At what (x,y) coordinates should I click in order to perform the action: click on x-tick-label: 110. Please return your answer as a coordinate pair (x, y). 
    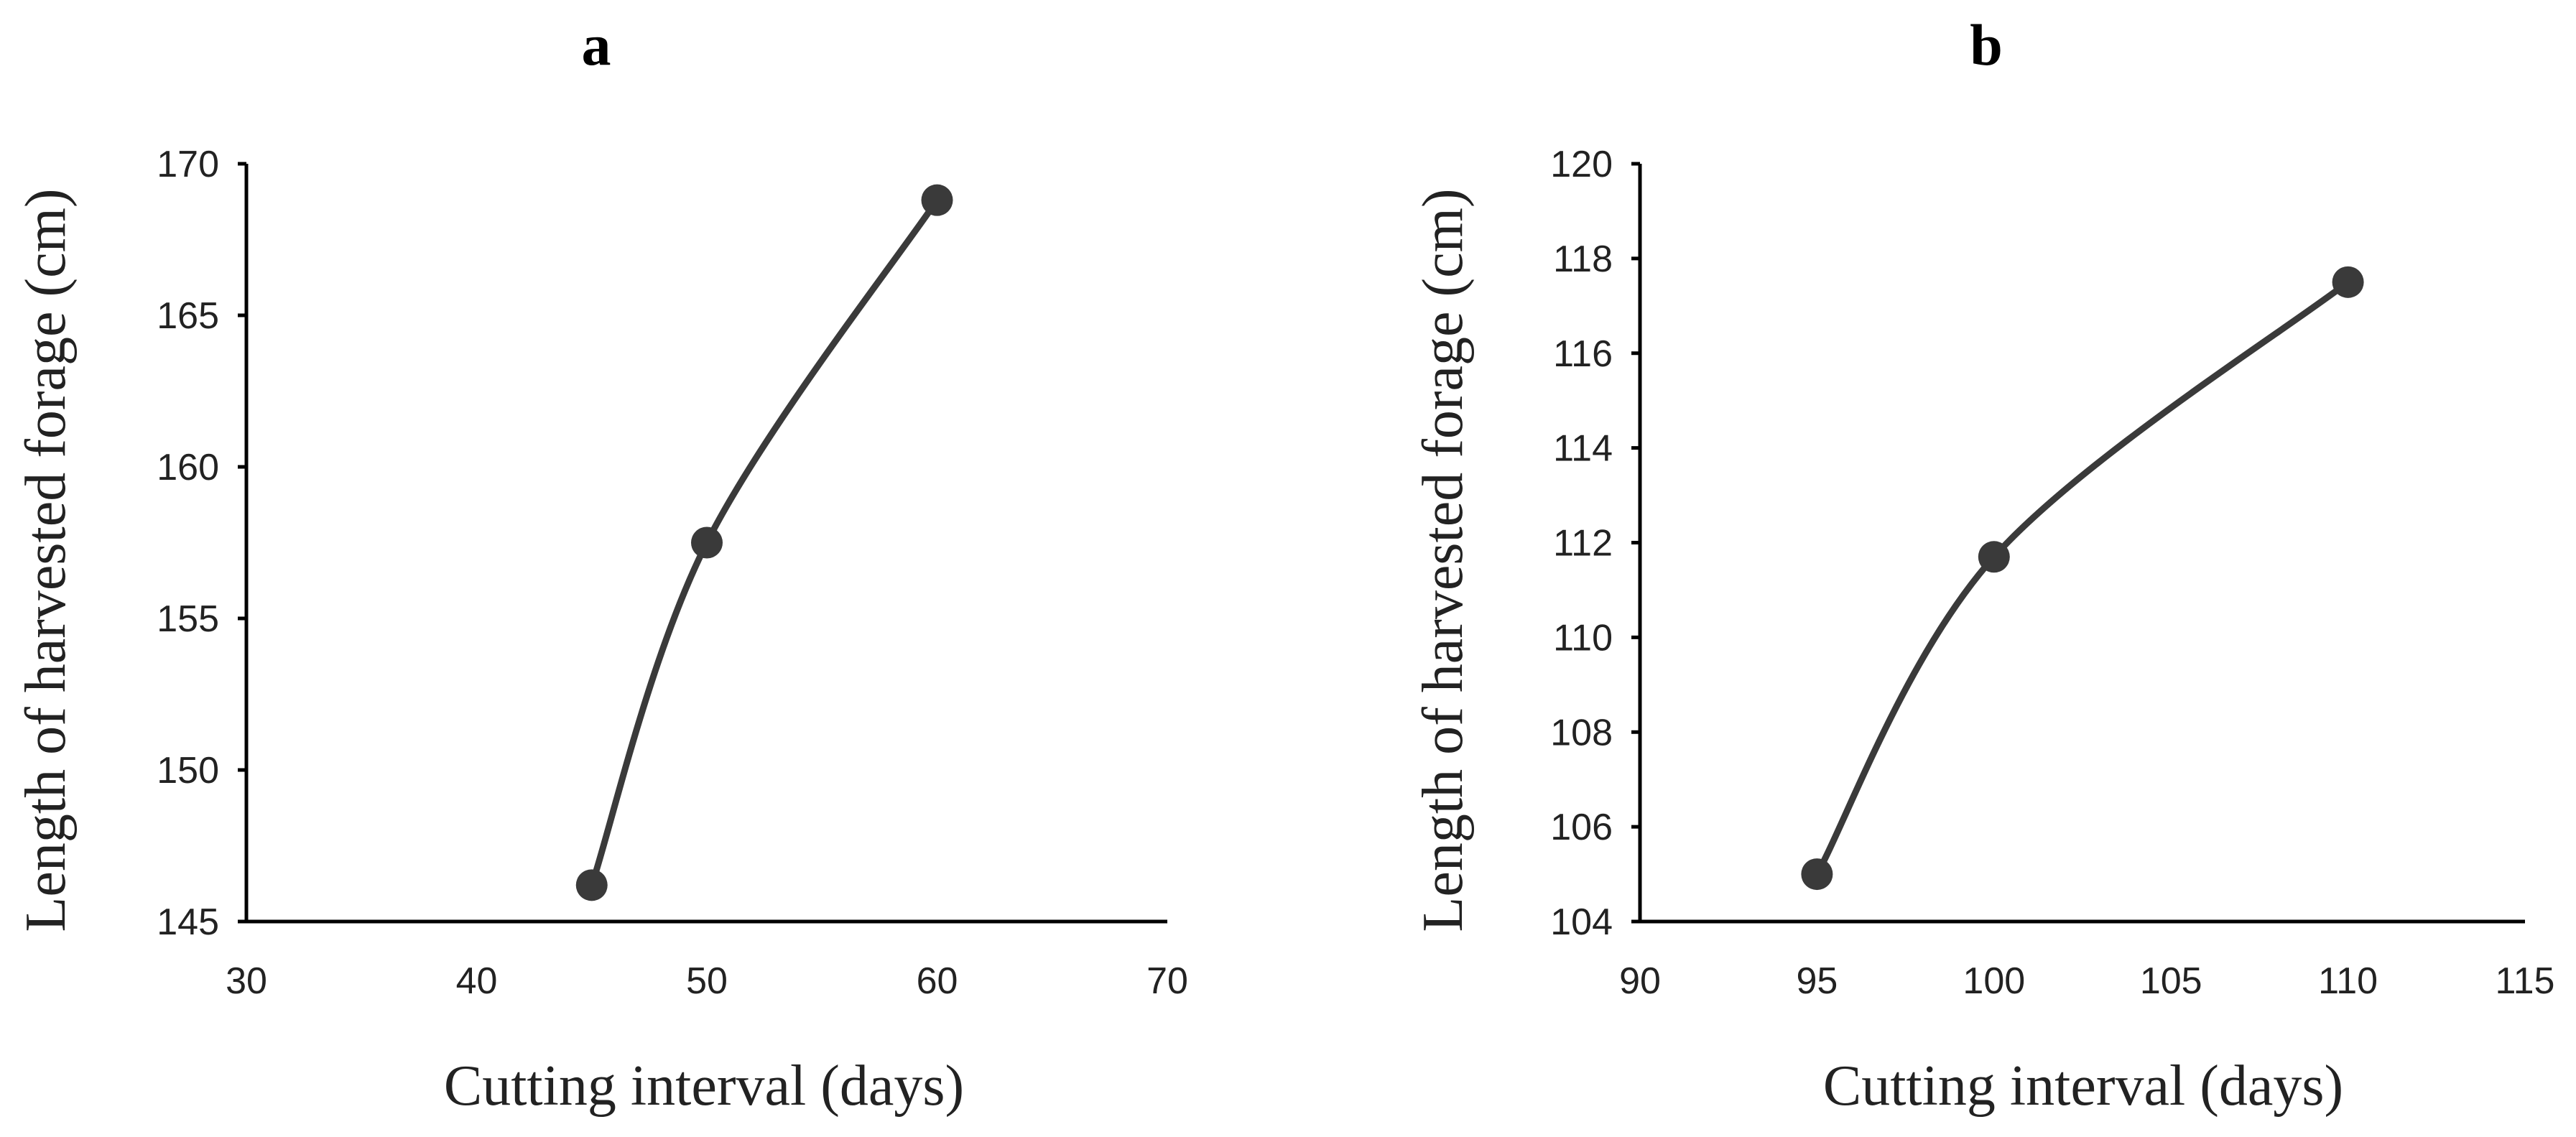
    Looking at the image, I should click on (2348, 981).